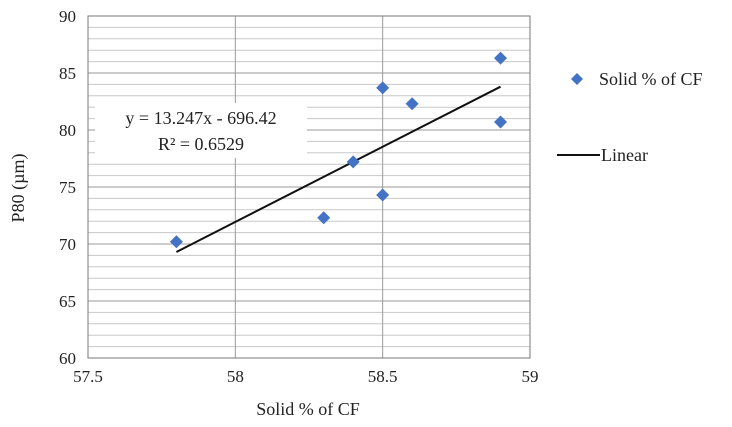 The width and height of the screenshot is (732, 427). I want to click on x-tick-label: 59, so click(530, 376).